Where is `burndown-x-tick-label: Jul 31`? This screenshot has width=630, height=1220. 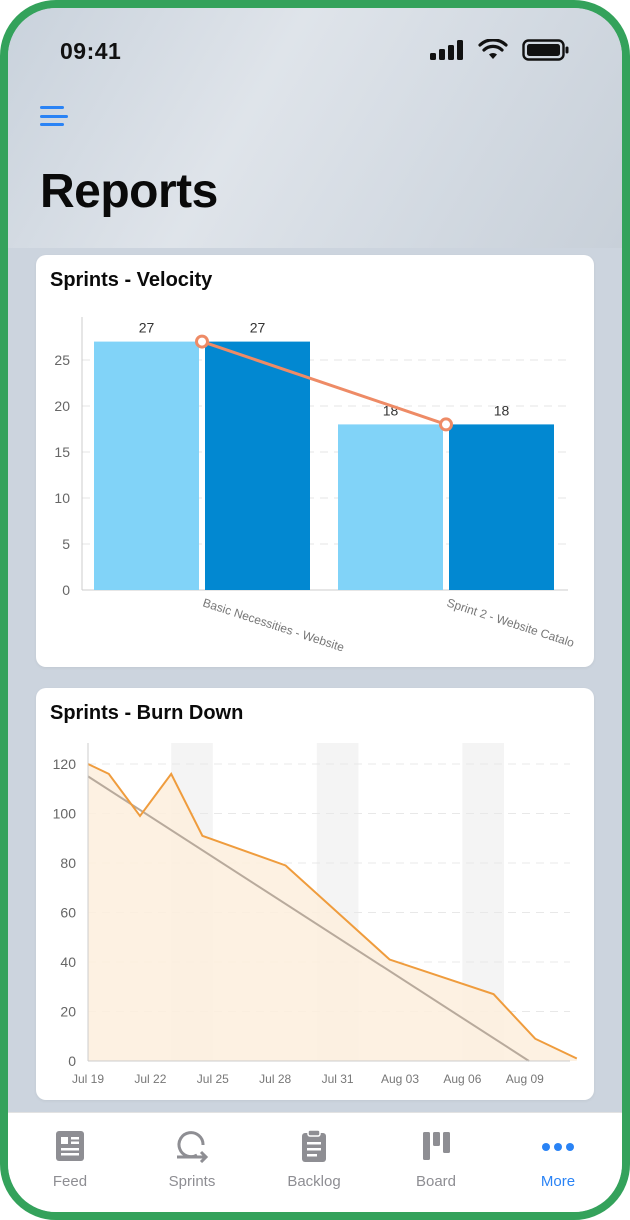 burndown-x-tick-label: Jul 31 is located at coordinates (338, 1079).